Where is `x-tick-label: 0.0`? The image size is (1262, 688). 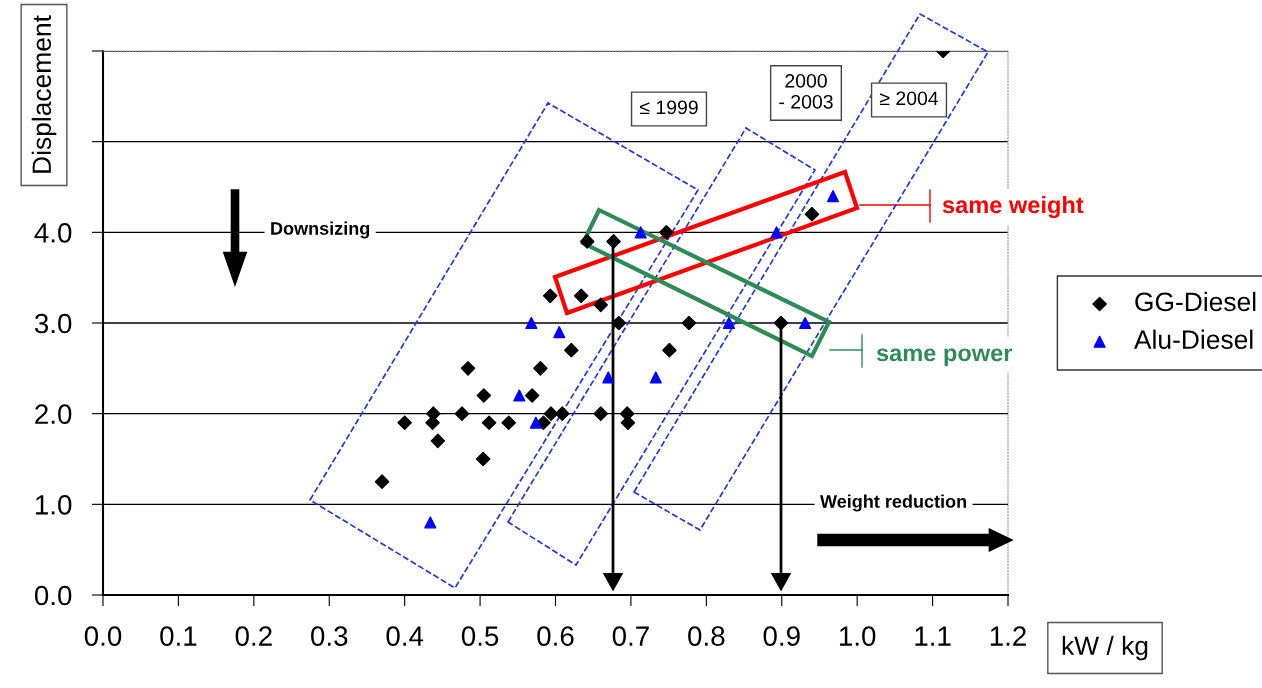 x-tick-label: 0.0 is located at coordinates (103, 636).